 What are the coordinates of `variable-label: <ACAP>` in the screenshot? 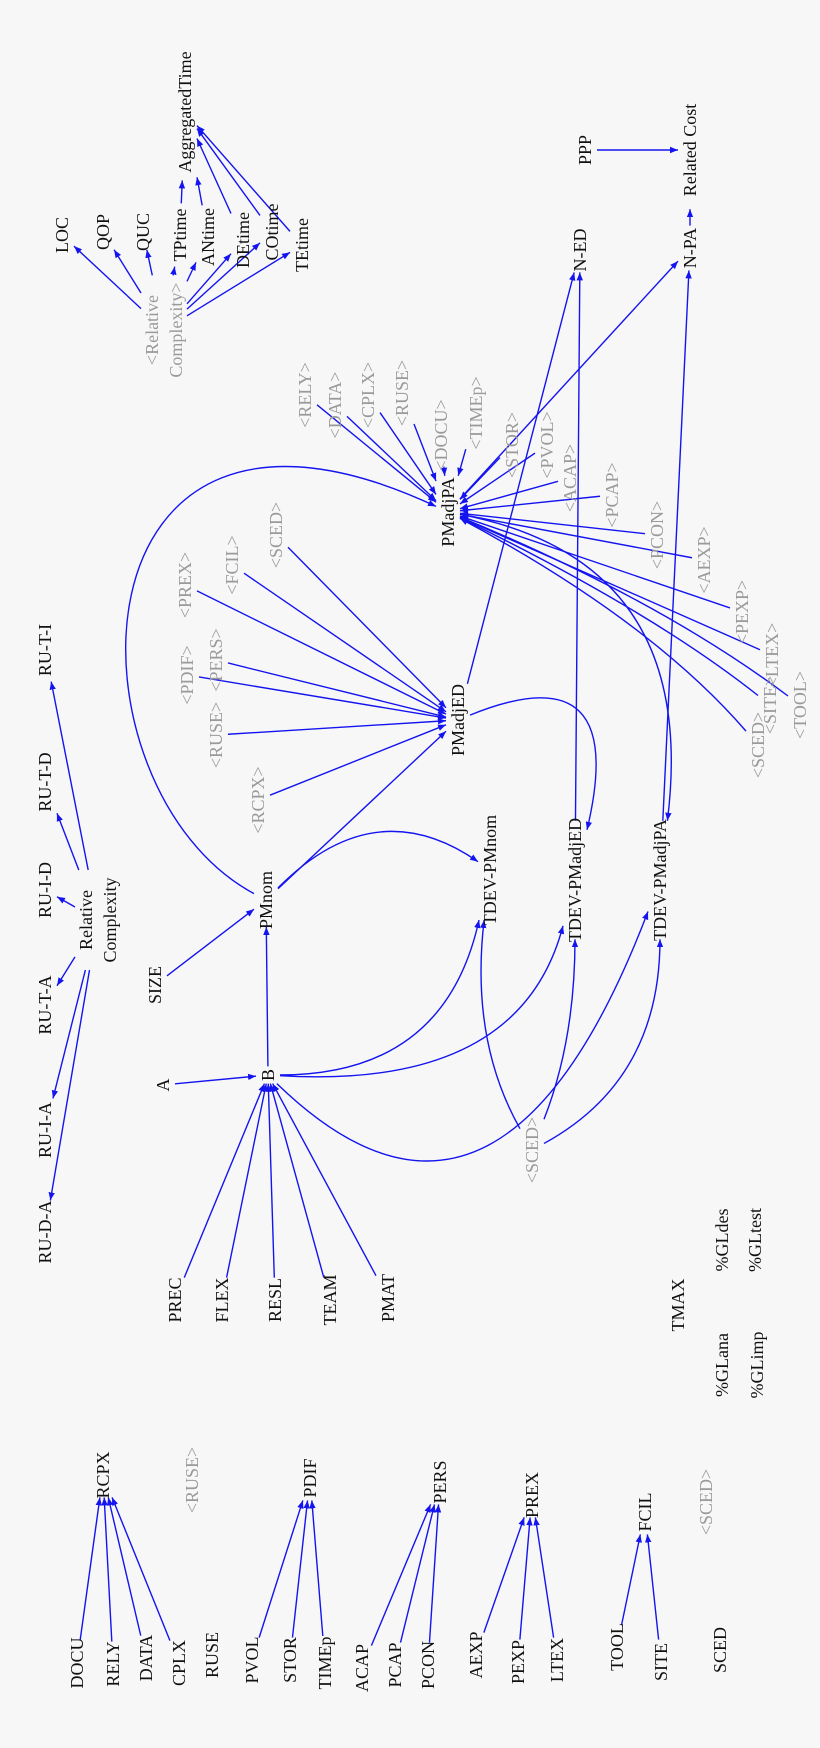 It's located at (570, 478).